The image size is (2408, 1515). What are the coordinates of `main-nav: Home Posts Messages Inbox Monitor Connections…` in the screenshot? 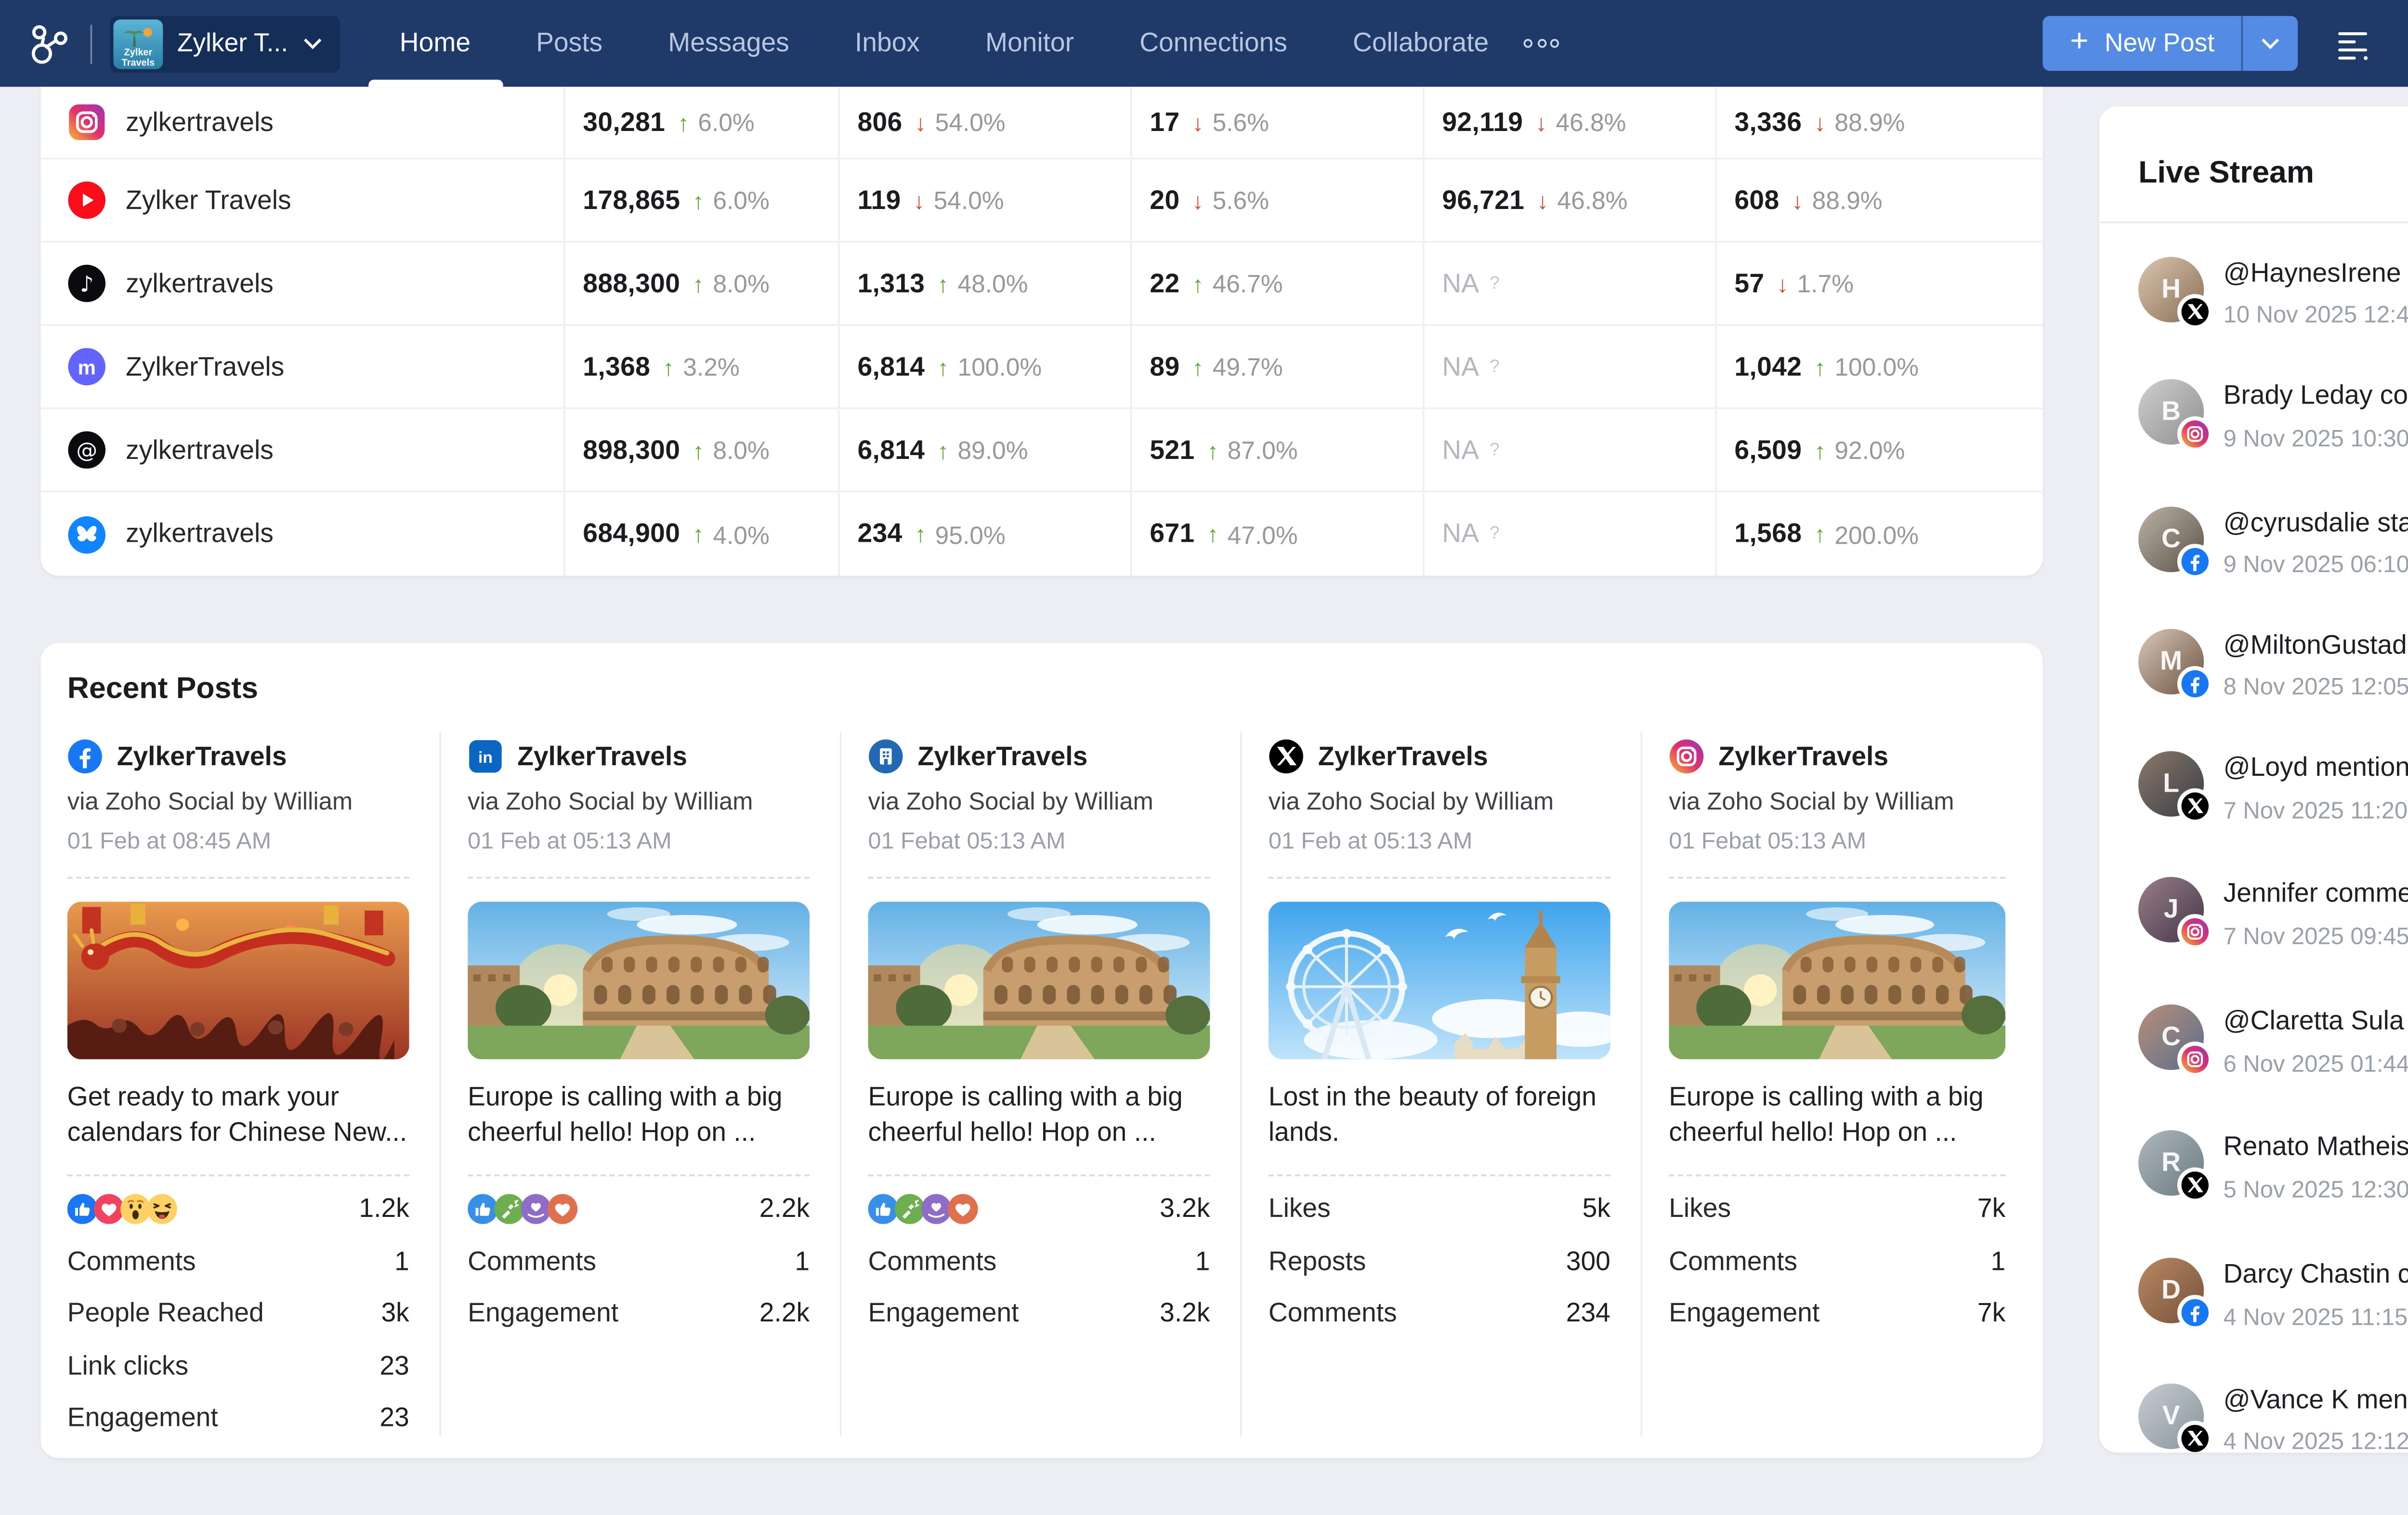 It's located at (928, 44).